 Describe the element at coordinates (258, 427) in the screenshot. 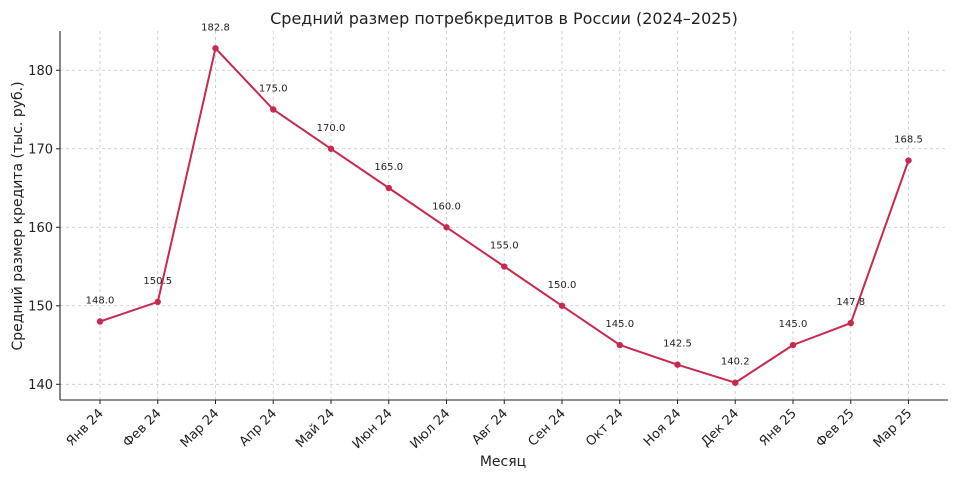

I see `x-tick-label: Апр 24` at that location.